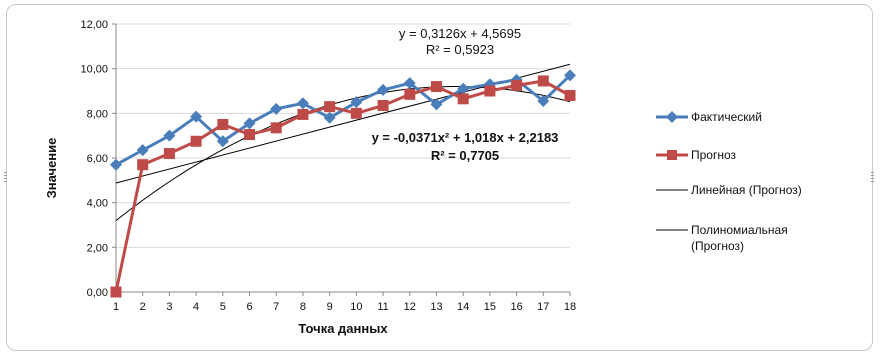  I want to click on y-tick-label-5: 10,00, so click(94, 70).